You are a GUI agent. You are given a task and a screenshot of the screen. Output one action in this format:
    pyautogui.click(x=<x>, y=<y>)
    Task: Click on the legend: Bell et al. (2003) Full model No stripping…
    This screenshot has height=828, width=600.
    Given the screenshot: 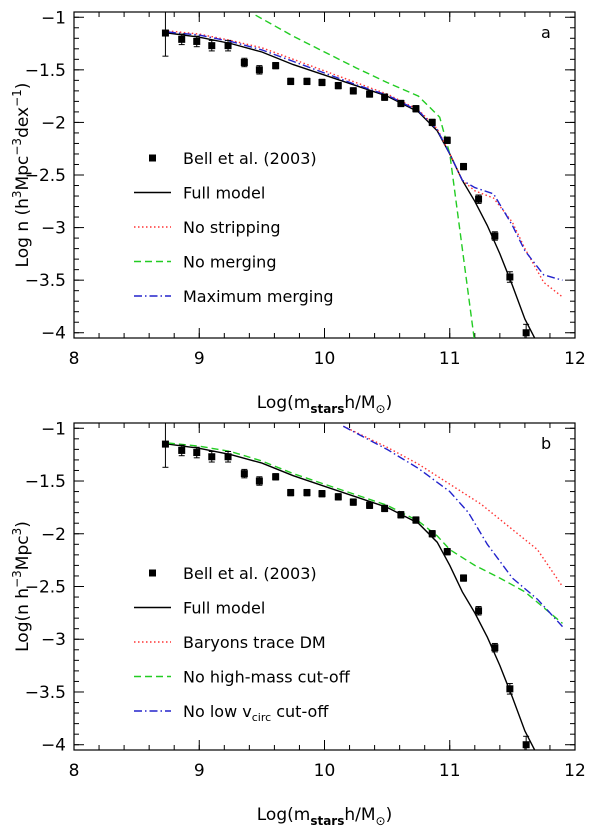 What is the action you would take?
    pyautogui.click(x=234, y=227)
    